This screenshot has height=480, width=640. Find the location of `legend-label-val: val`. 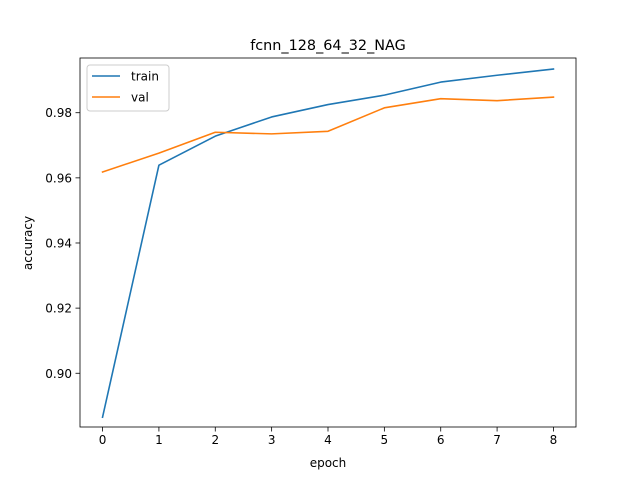

legend-label-val: val is located at coordinates (140, 98).